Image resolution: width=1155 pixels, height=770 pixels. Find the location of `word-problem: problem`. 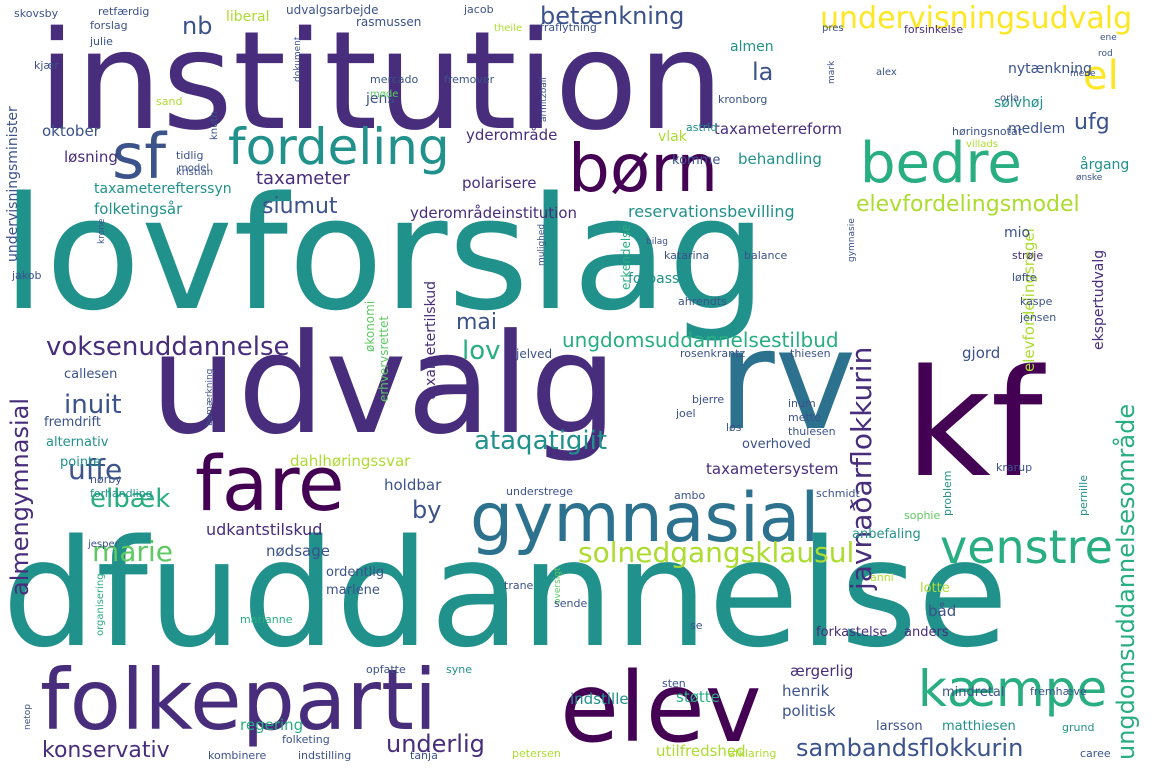

word-problem: problem is located at coordinates (947, 493).